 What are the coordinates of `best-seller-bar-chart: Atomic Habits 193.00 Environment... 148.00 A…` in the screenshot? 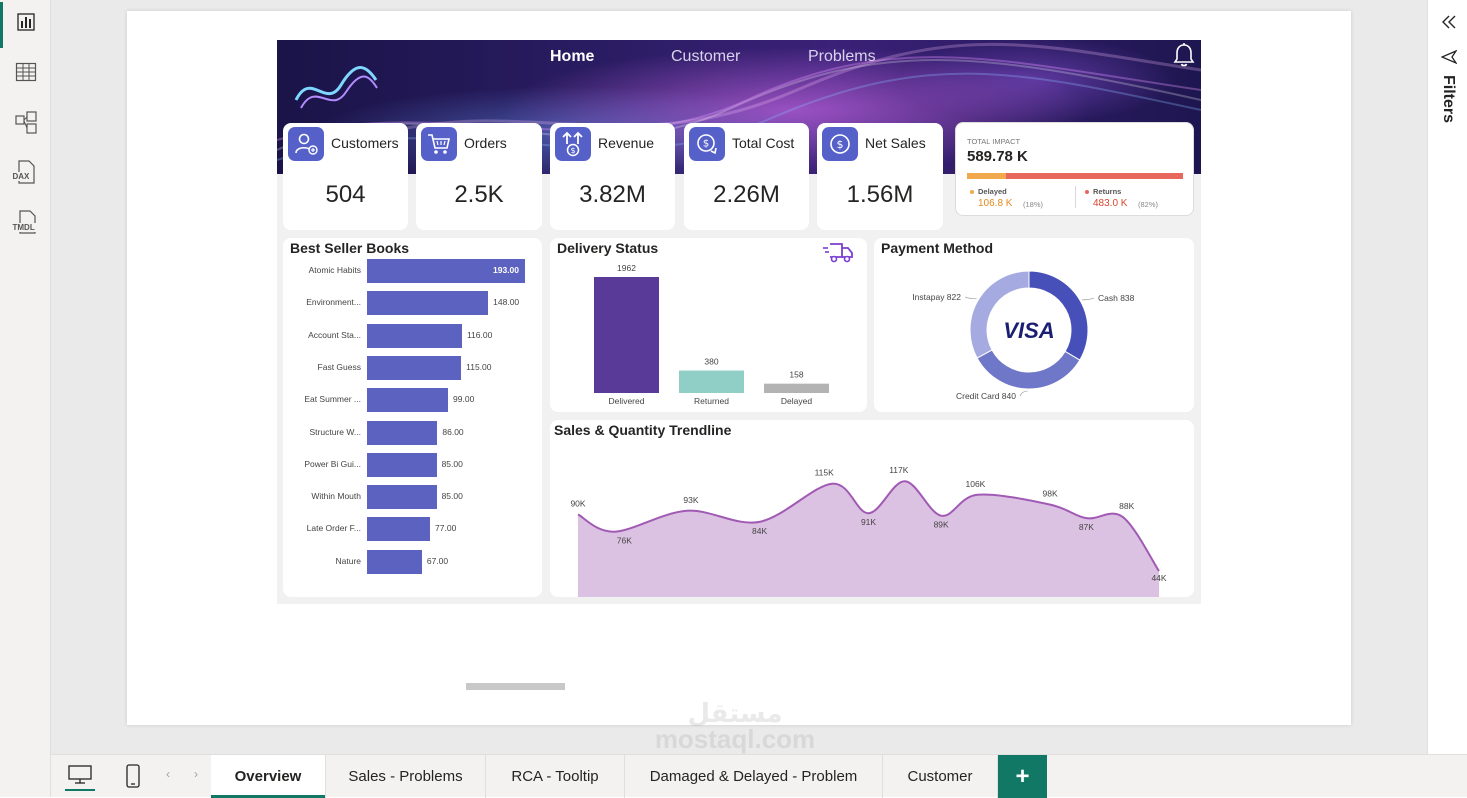 It's located at (412, 423).